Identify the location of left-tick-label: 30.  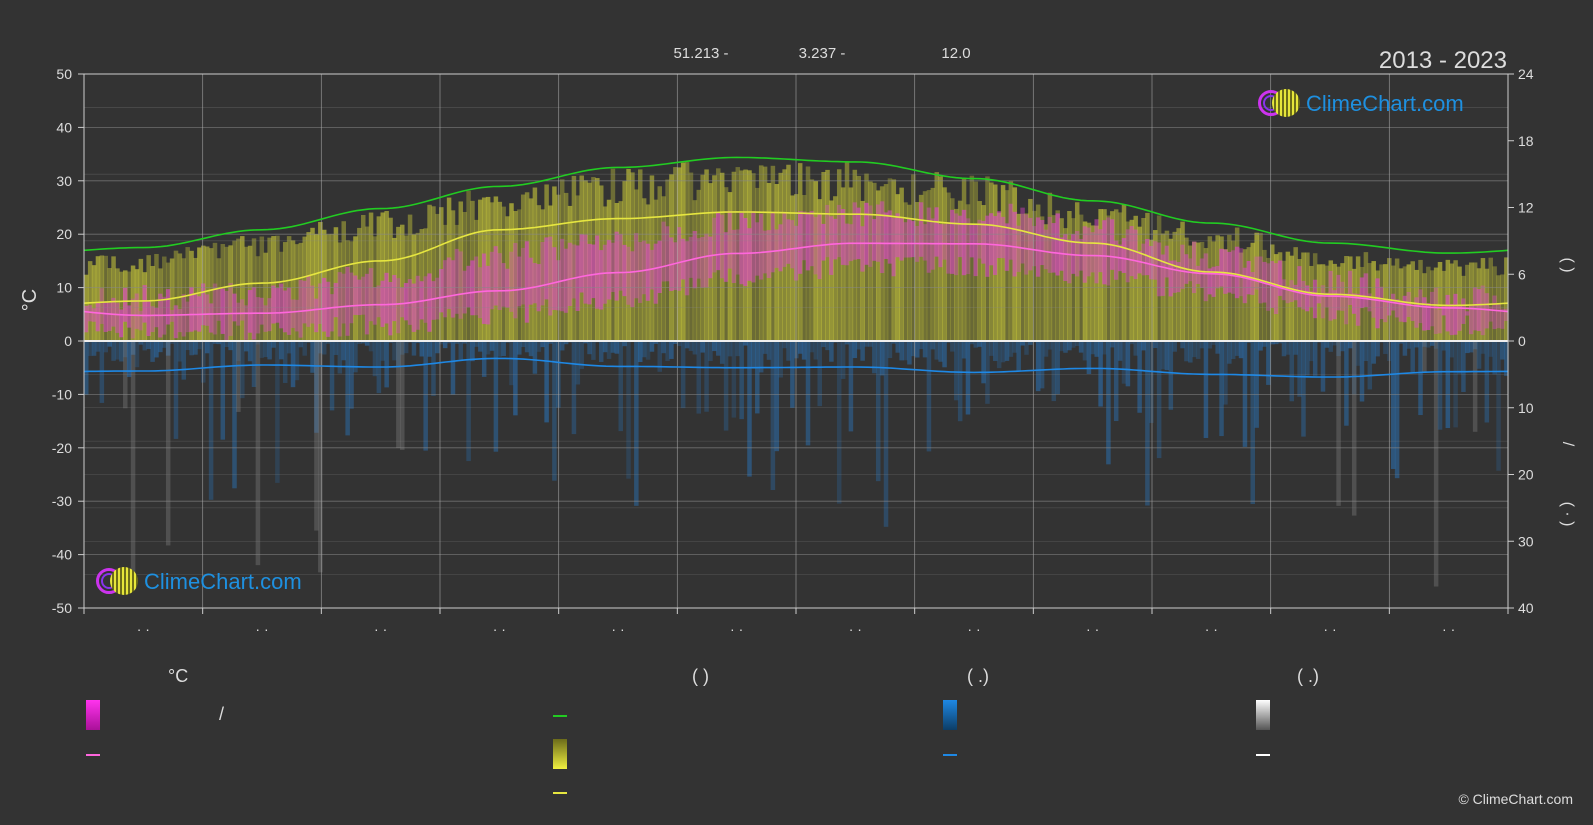
(64, 181).